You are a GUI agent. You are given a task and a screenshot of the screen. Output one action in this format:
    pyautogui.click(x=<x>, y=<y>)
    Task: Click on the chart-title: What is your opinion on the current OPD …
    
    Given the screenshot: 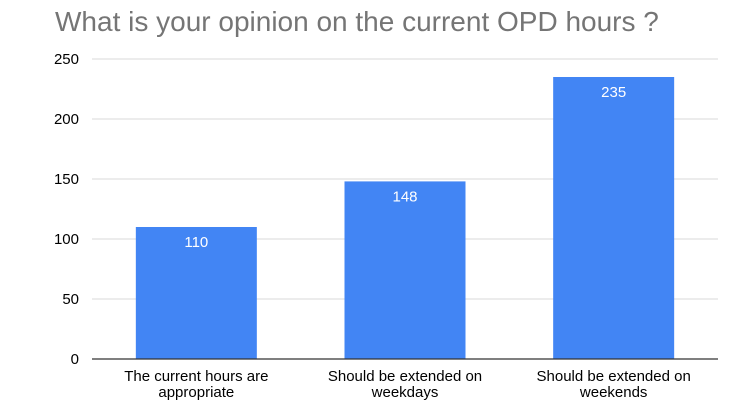 What is the action you would take?
    pyautogui.click(x=357, y=21)
    